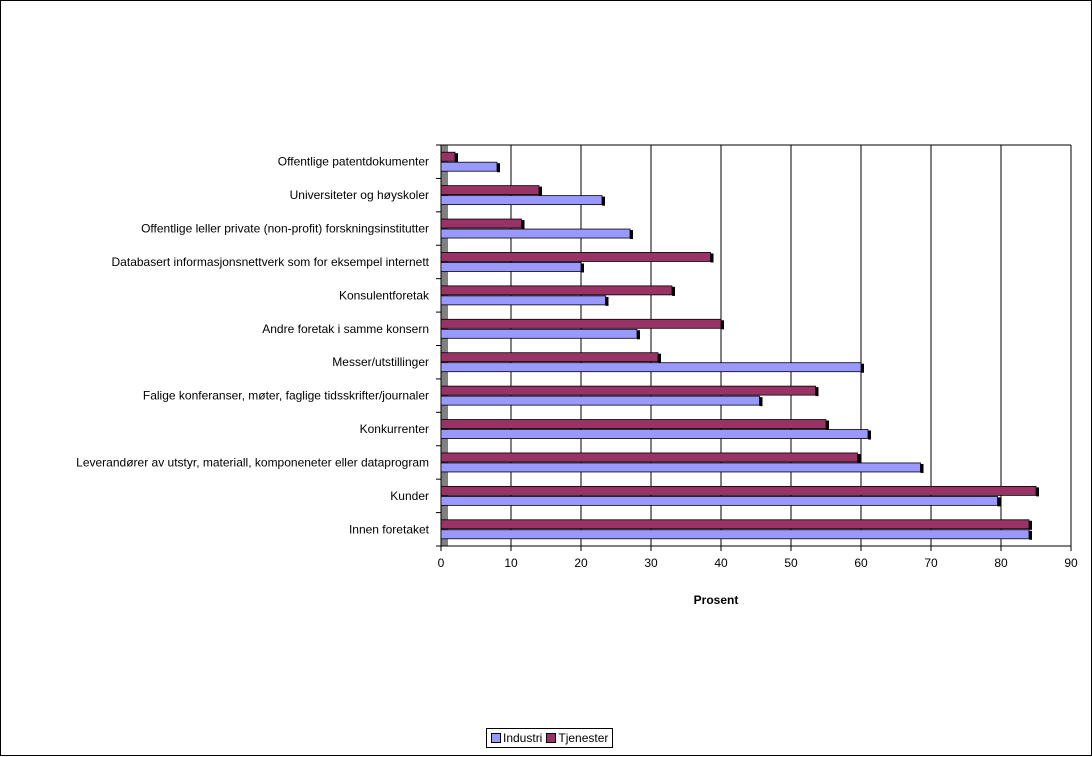  Describe the element at coordinates (523, 738) in the screenshot. I see `legend-label-industri: Industri` at that location.